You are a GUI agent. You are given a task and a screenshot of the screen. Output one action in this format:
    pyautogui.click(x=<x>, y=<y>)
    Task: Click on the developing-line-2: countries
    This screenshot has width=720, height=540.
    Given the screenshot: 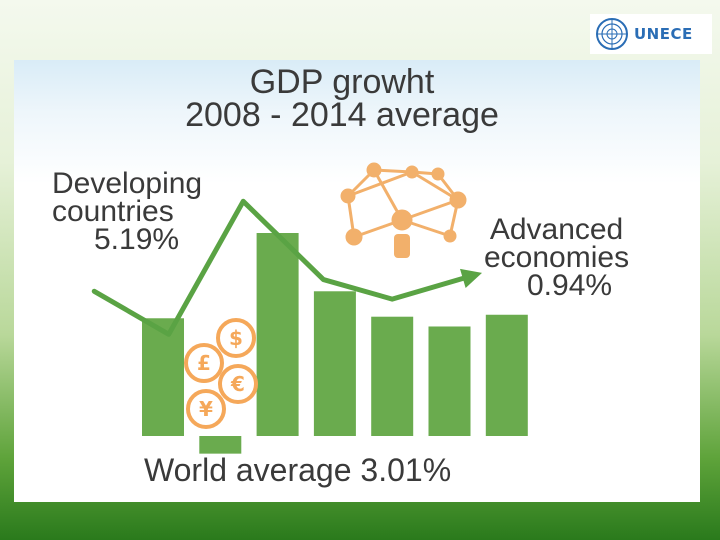 What is the action you would take?
    pyautogui.click(x=113, y=211)
    